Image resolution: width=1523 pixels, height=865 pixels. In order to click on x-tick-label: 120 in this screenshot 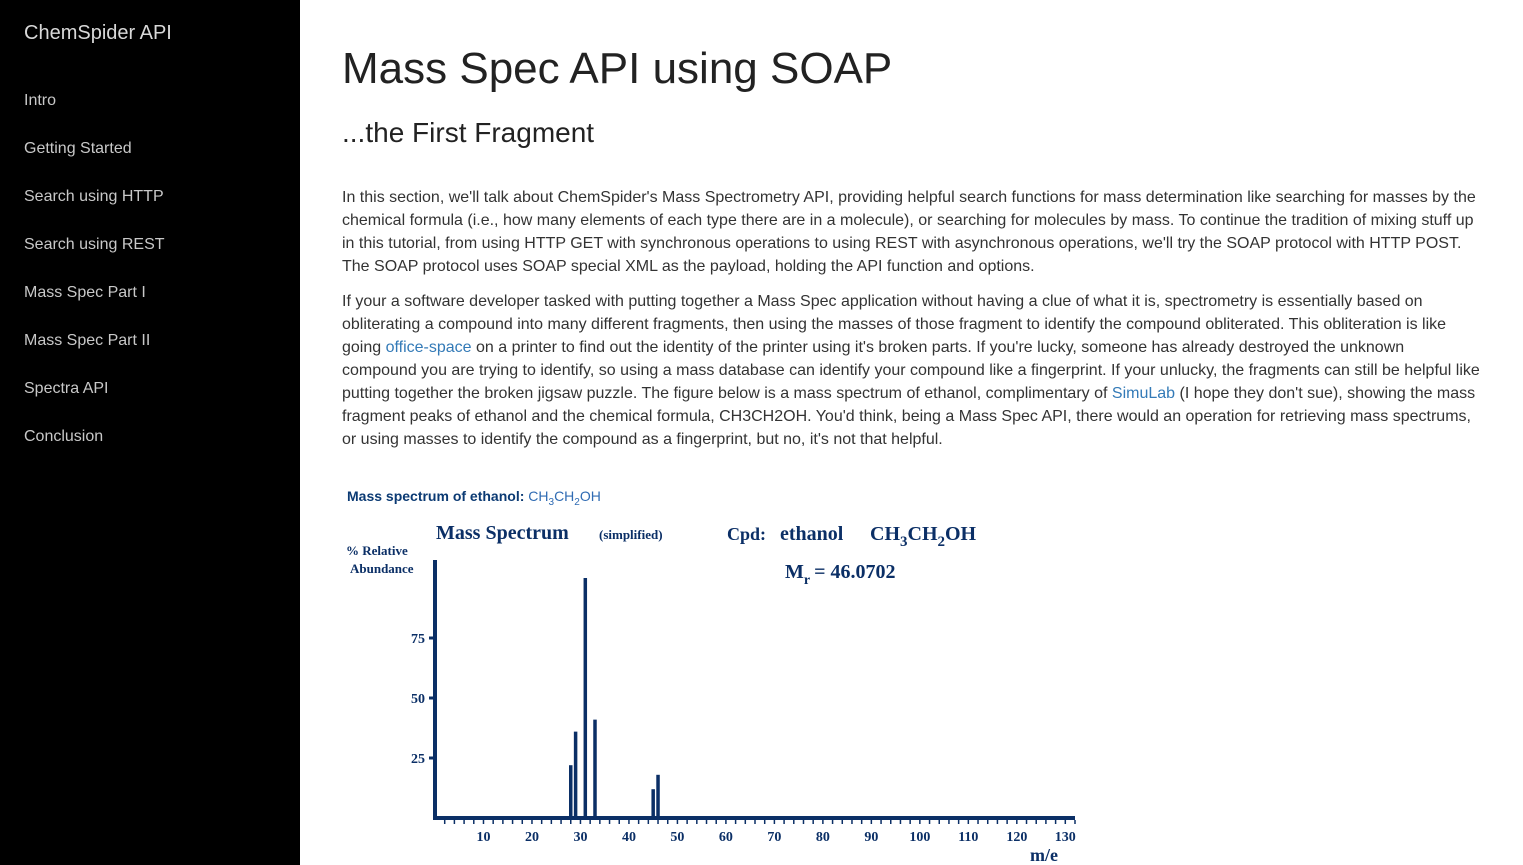, I will do `click(1016, 837)`.